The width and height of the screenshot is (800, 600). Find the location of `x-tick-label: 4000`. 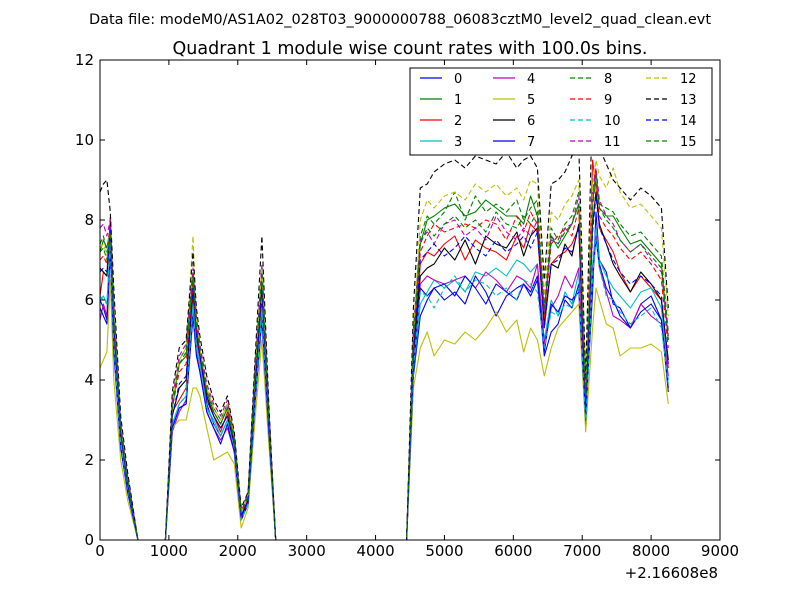

x-tick-label: 4000 is located at coordinates (375, 551).